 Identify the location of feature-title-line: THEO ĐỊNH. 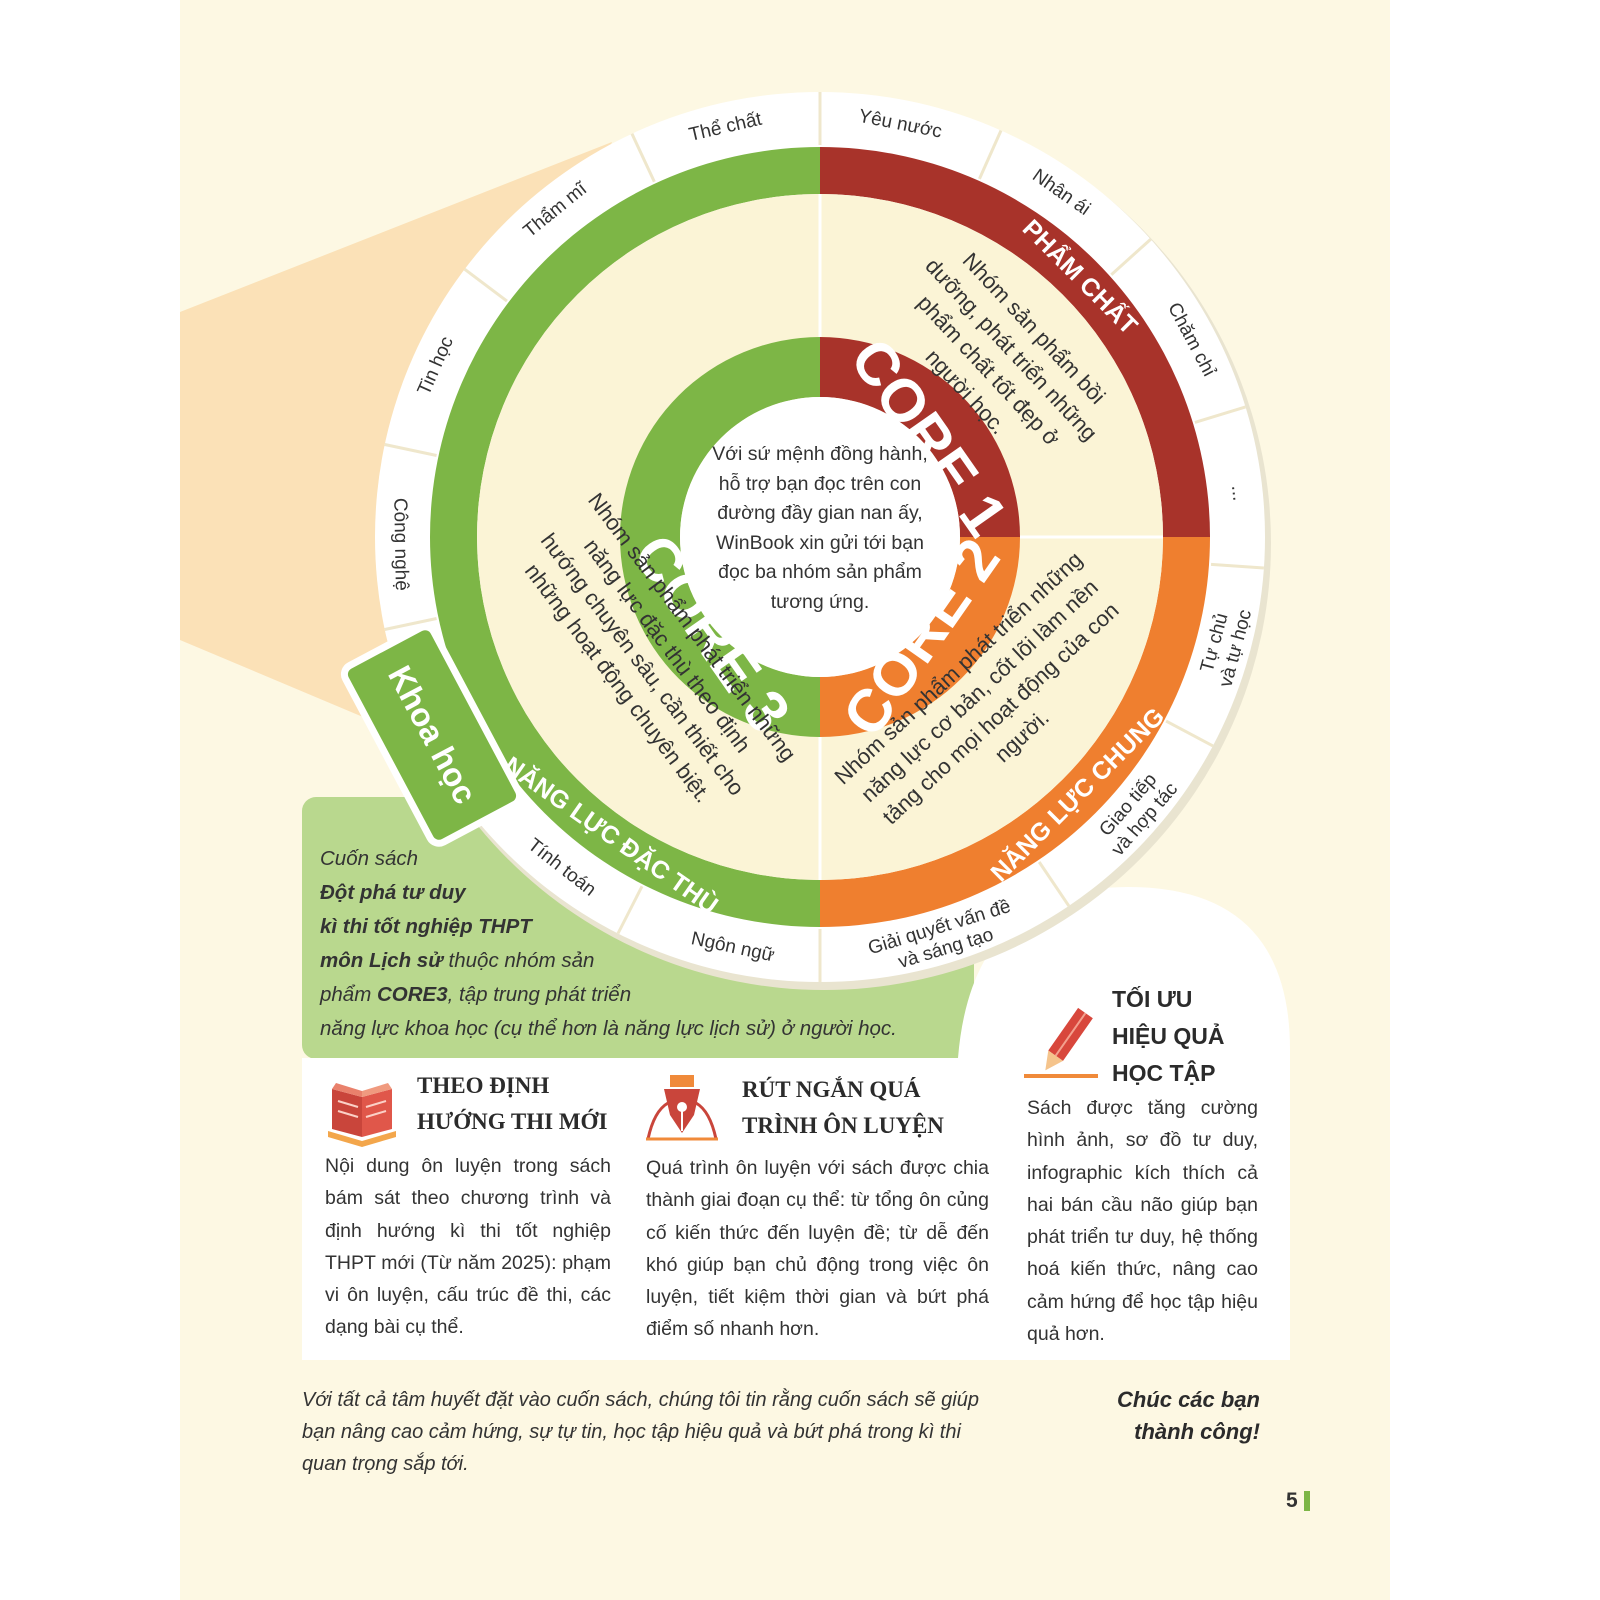
(483, 1085).